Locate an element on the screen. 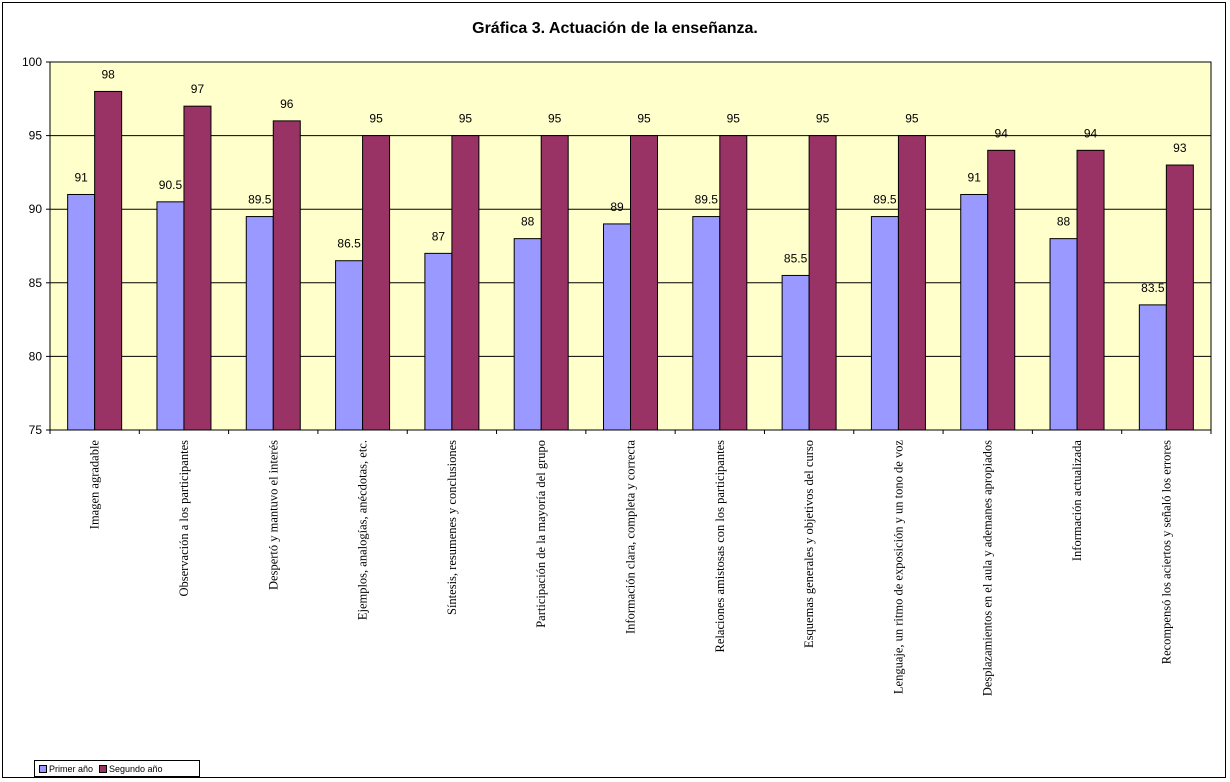 Image resolution: width=1230 pixels, height=782 pixels. legend-item: Segundo año is located at coordinates (131, 769).